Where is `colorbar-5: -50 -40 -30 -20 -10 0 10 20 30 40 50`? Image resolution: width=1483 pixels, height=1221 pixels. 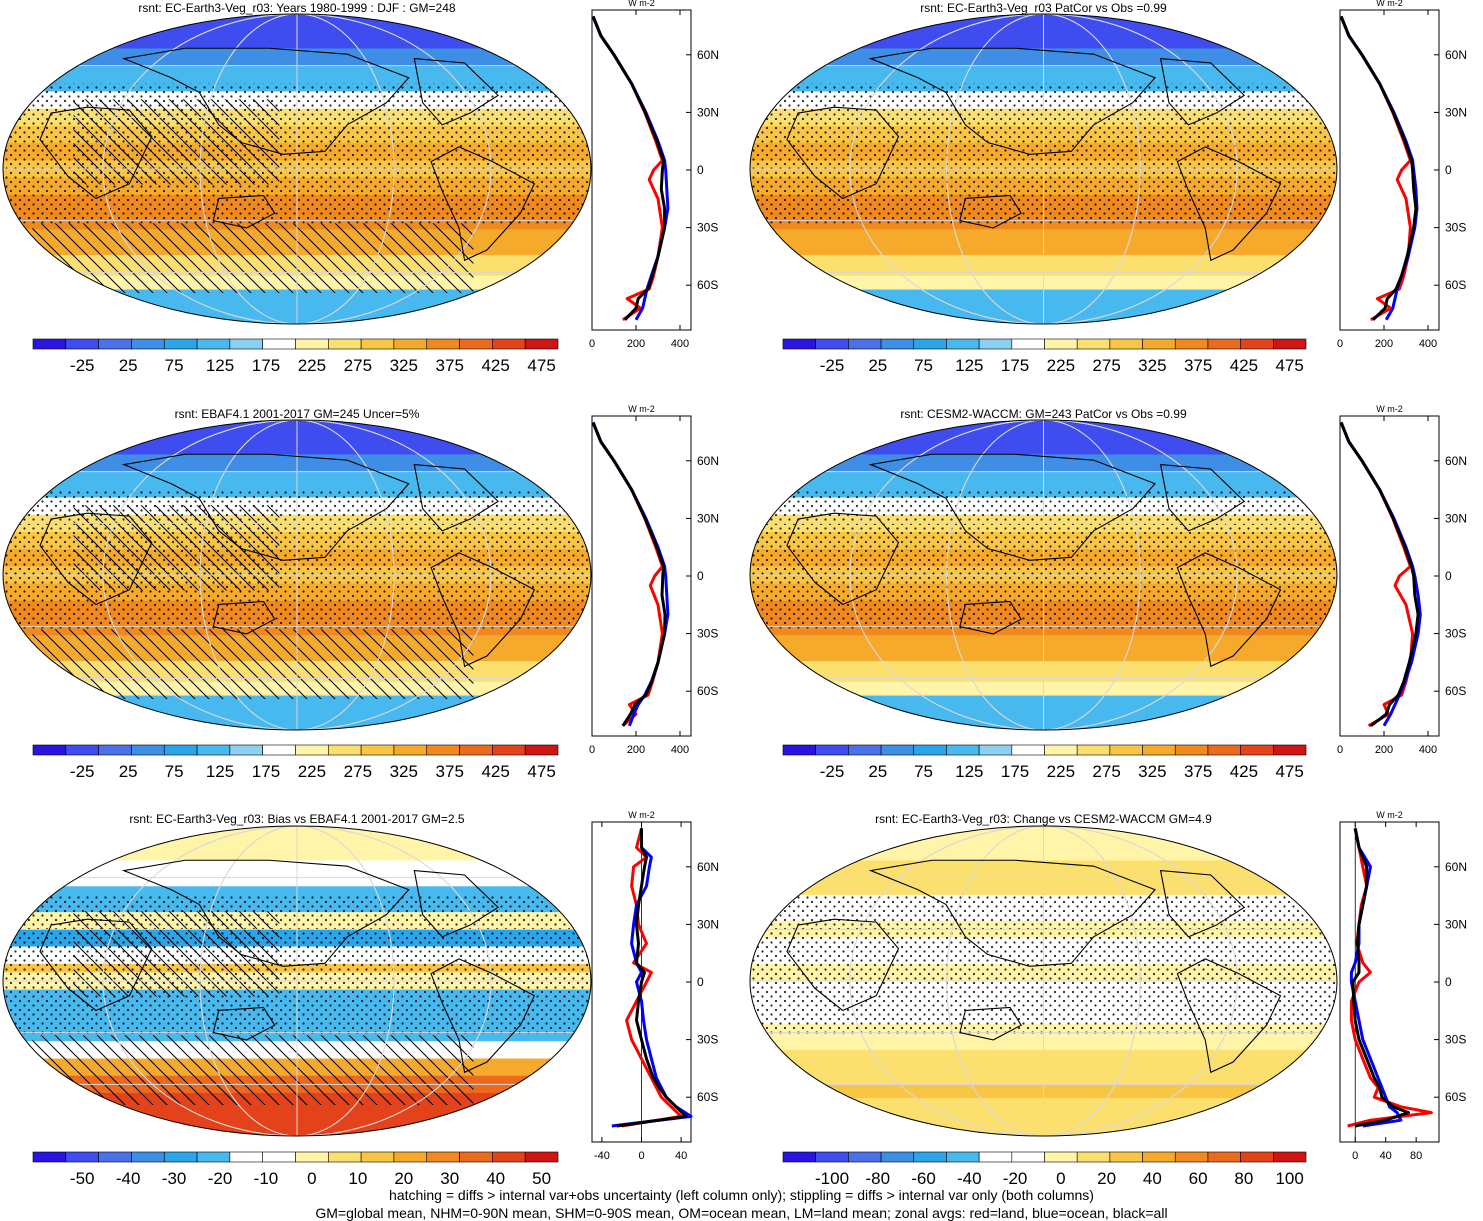
colorbar-5: -50 -40 -30 -20 -10 0 10 20 30 40 50 is located at coordinates (295, 1169).